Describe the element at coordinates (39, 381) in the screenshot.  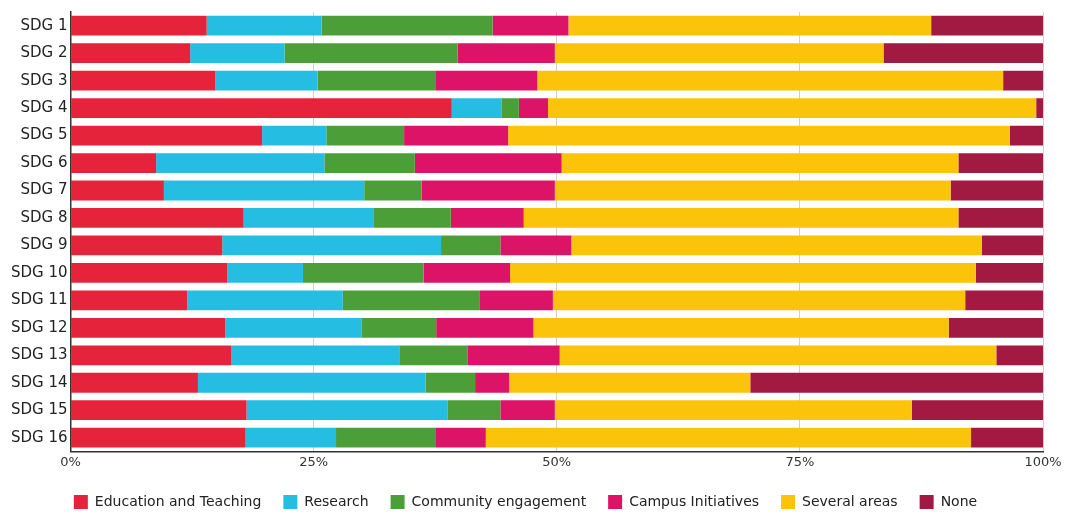
I see `y-tick-label: SDG 14` at that location.